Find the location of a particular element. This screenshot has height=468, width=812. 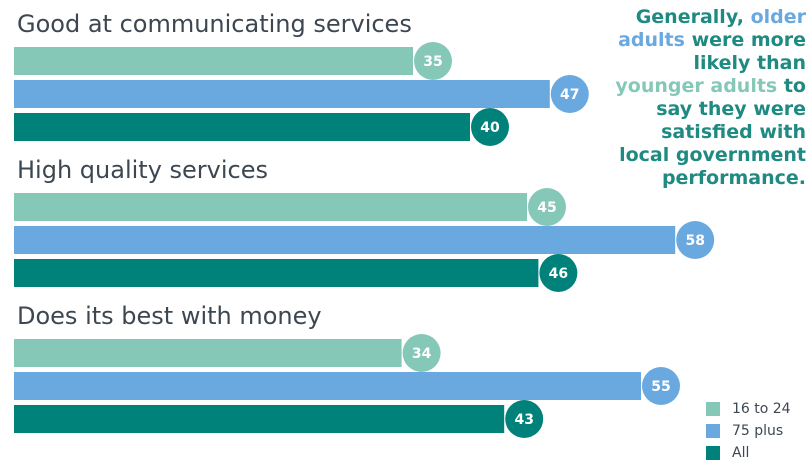

legend-label: 75 plus is located at coordinates (758, 431).